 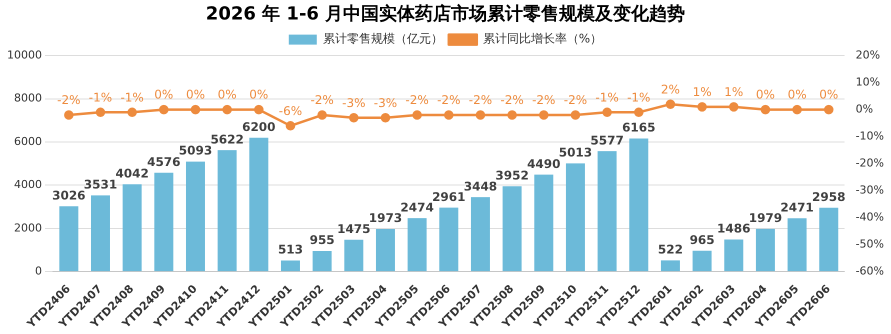 What do you see at coordinates (385, 218) in the screenshot?
I see `data-label: 1973` at bounding box center [385, 218].